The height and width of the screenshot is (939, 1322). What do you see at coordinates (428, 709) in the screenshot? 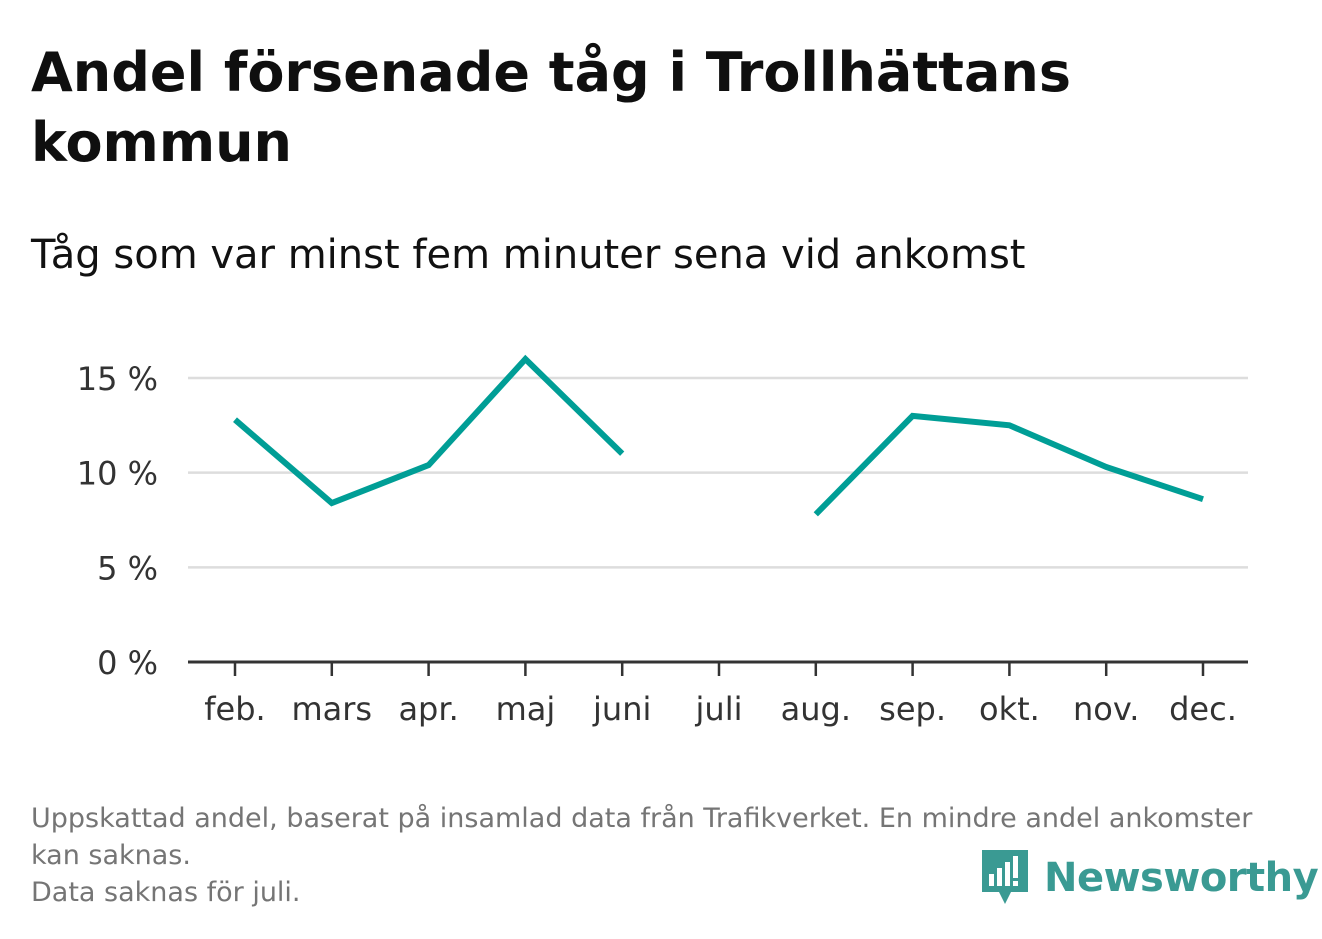
I see `x-tick-label: apr.` at bounding box center [428, 709].